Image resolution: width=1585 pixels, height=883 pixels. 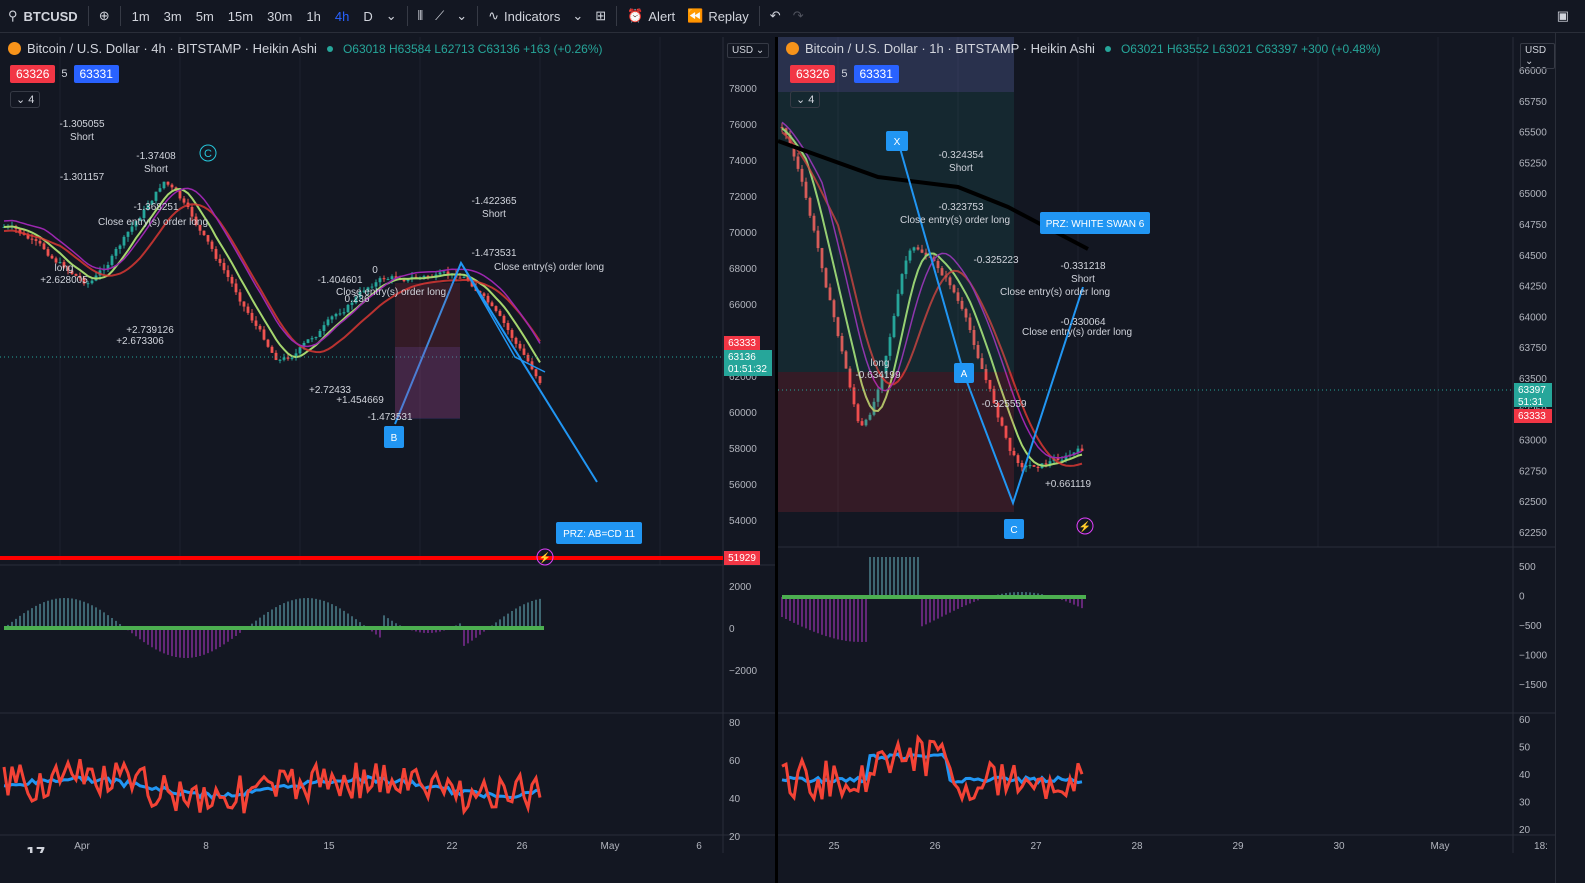 I want to click on timeframe-30m: 30m, so click(x=280, y=16).